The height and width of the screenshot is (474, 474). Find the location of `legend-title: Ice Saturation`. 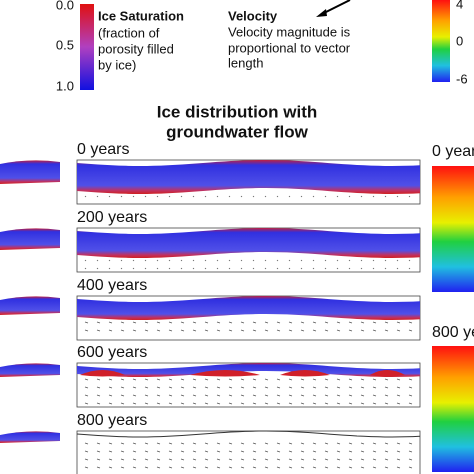

legend-title: Ice Saturation is located at coordinates (141, 15).